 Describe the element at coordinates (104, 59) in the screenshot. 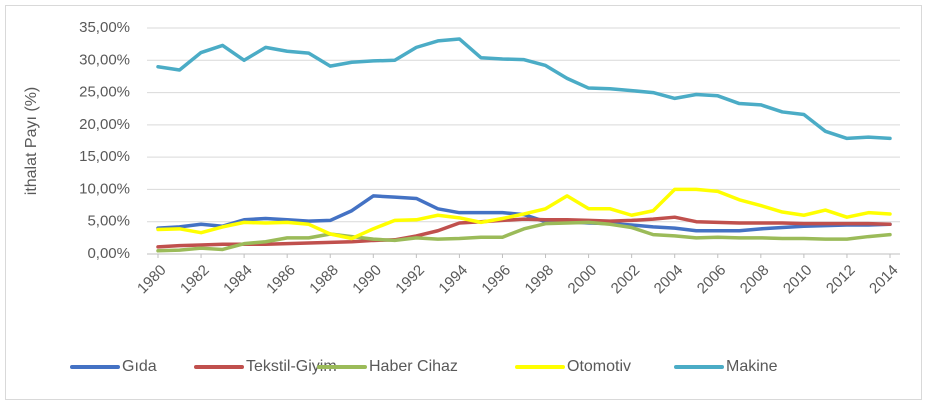

I see `y-tick-label: 30,00%` at that location.